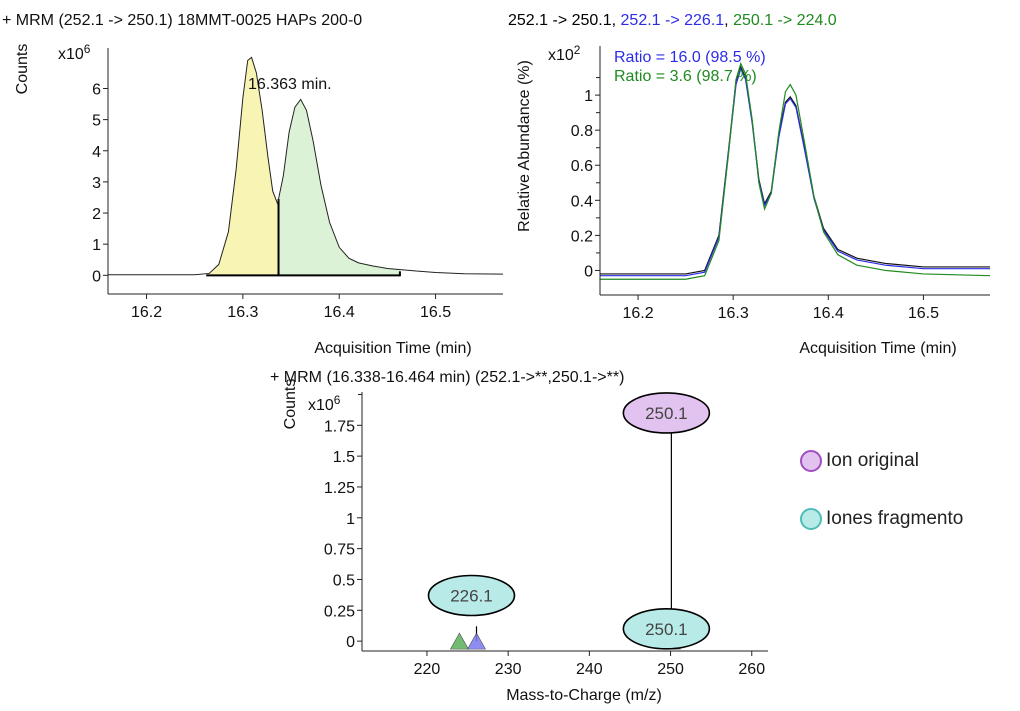 The image size is (1020, 711). I want to click on title-part-4: 250.1 -> 224.0, so click(785, 20).